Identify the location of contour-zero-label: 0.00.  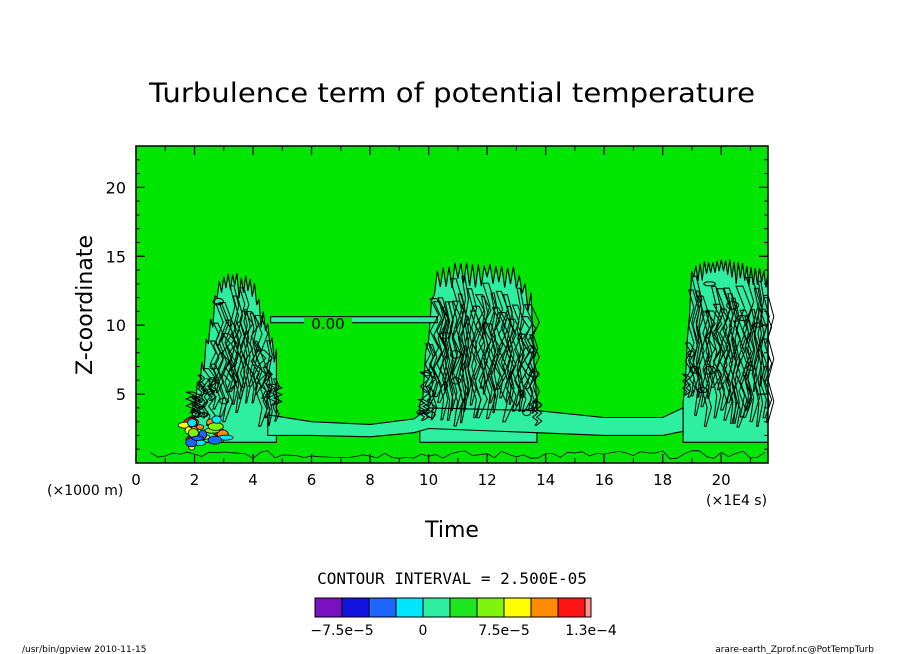
(327, 324).